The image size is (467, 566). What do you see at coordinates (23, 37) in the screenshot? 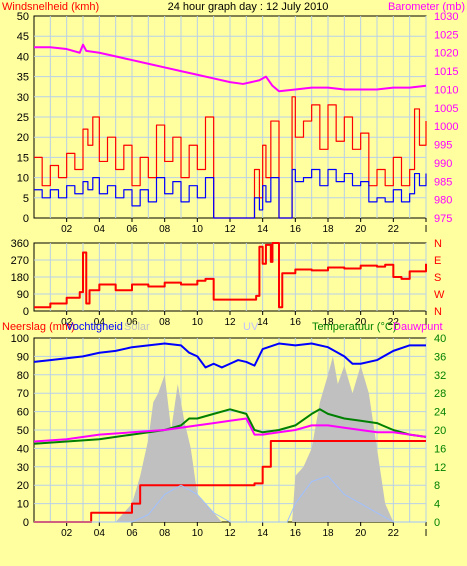
I see `y-tick-label-left: 45` at bounding box center [23, 37].